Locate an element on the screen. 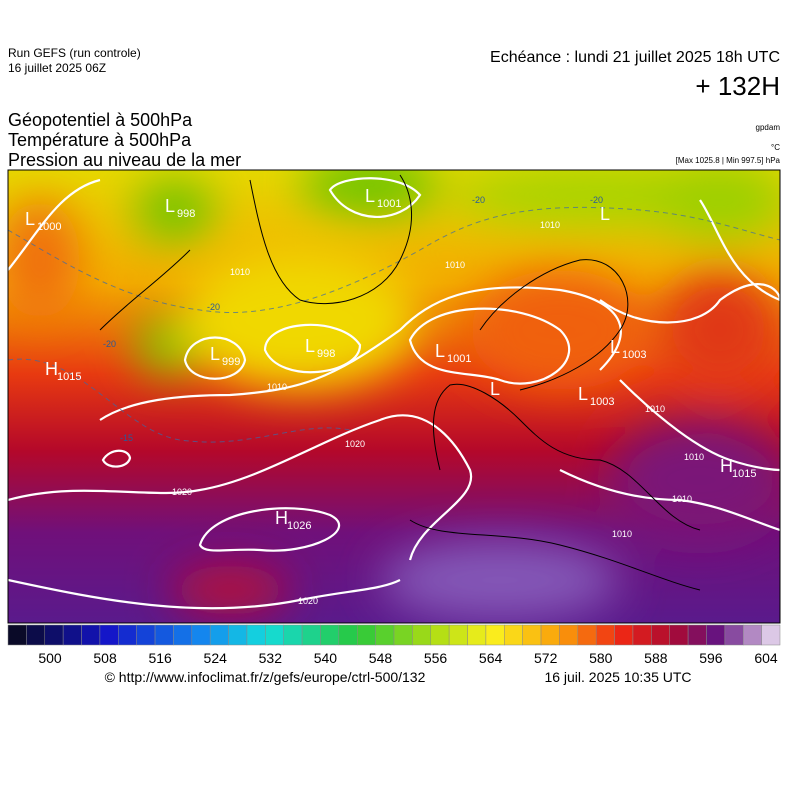  unit: gpdam is located at coordinates (768, 127).